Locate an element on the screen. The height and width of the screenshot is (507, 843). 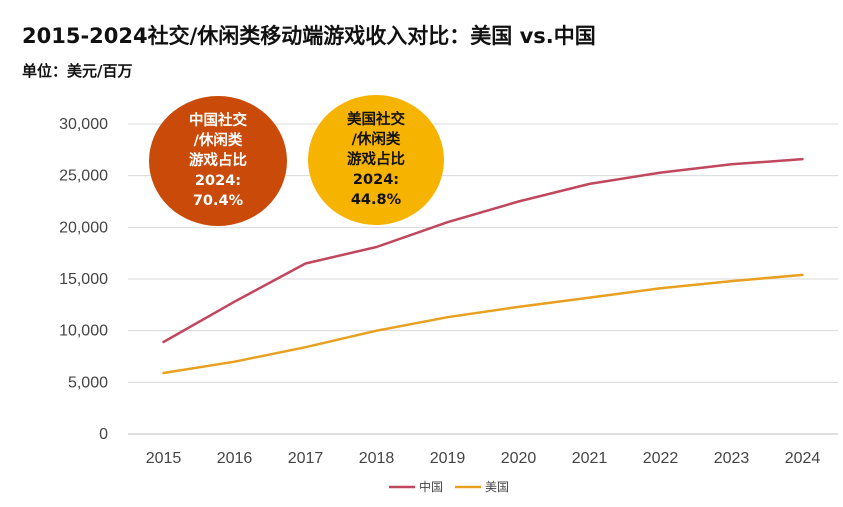
x-tick-label: 2024 is located at coordinates (803, 458).